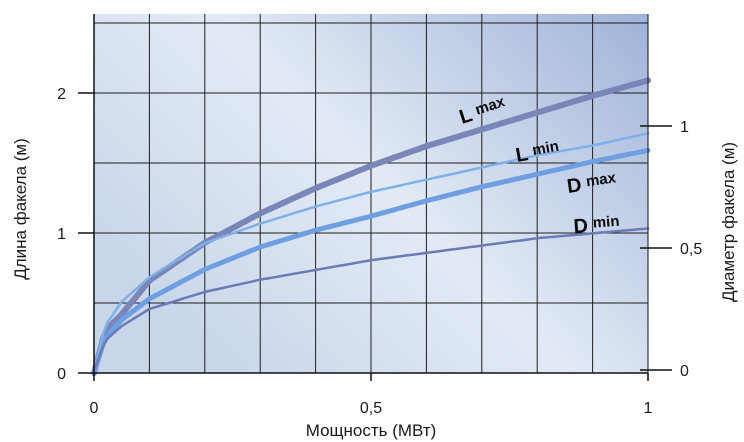  I want to click on x-tick-label: 1, so click(648, 408).